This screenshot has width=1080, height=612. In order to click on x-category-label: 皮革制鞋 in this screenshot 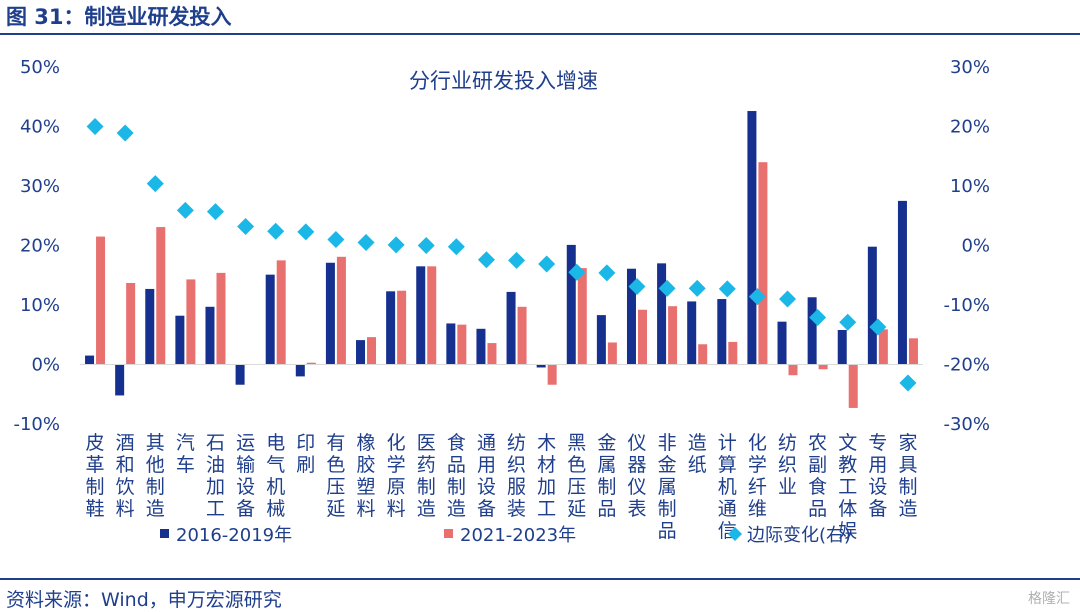, I will do `click(95, 476)`.